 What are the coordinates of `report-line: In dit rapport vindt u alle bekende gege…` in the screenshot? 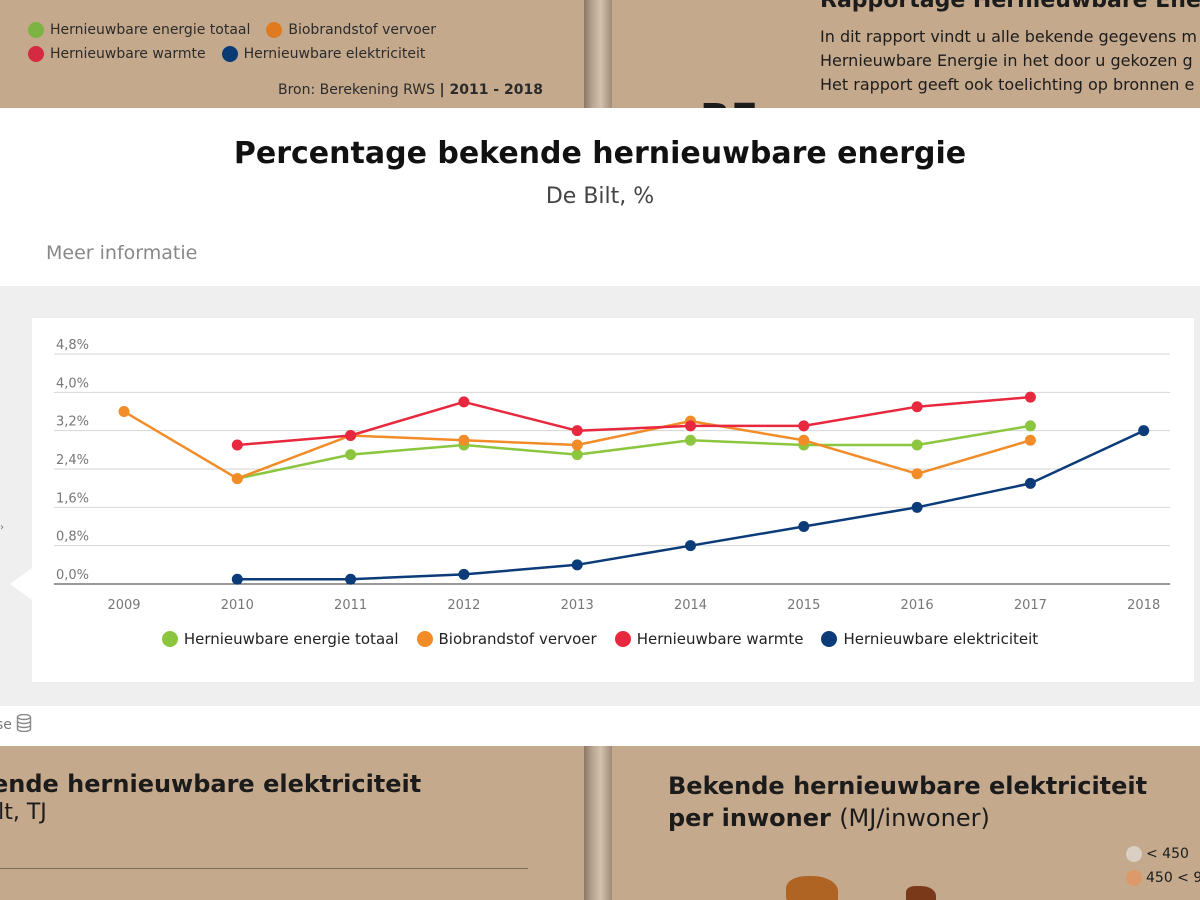 It's located at (1008, 36).